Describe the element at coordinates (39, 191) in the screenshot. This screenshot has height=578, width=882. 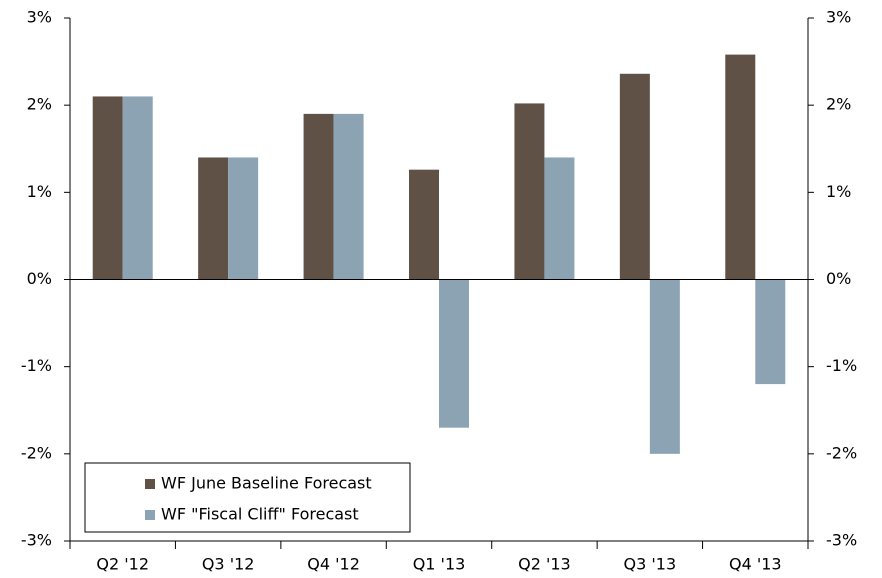
I see `y-tick-label: 1%` at that location.